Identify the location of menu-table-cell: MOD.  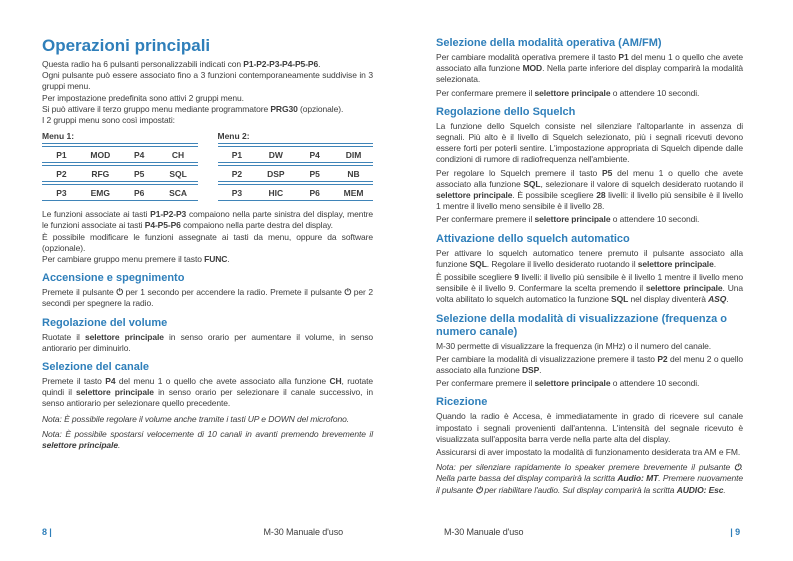
(100, 154).